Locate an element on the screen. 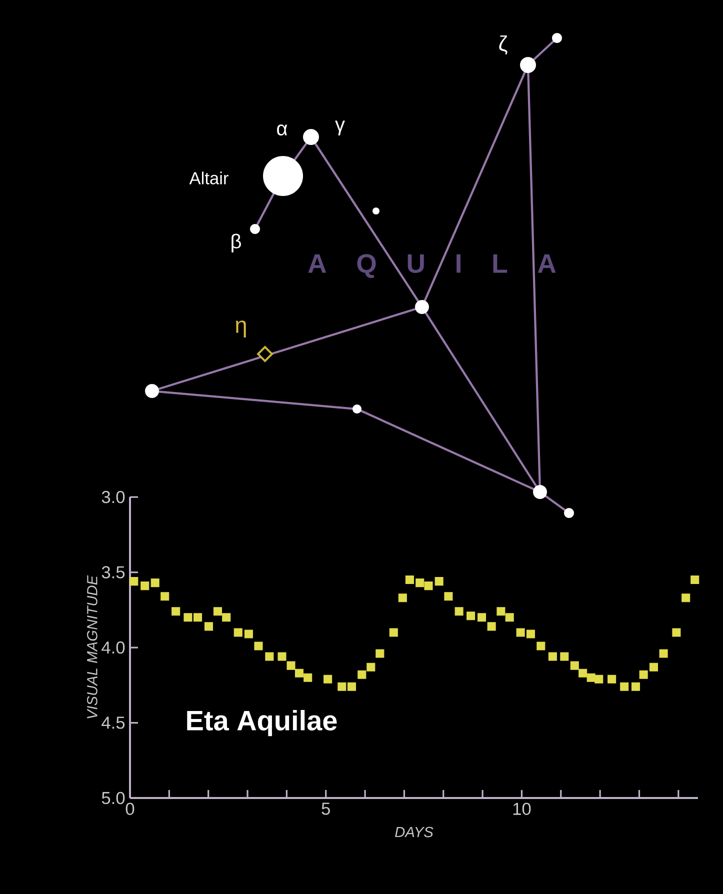  x-axis-title: DAYS is located at coordinates (414, 832).